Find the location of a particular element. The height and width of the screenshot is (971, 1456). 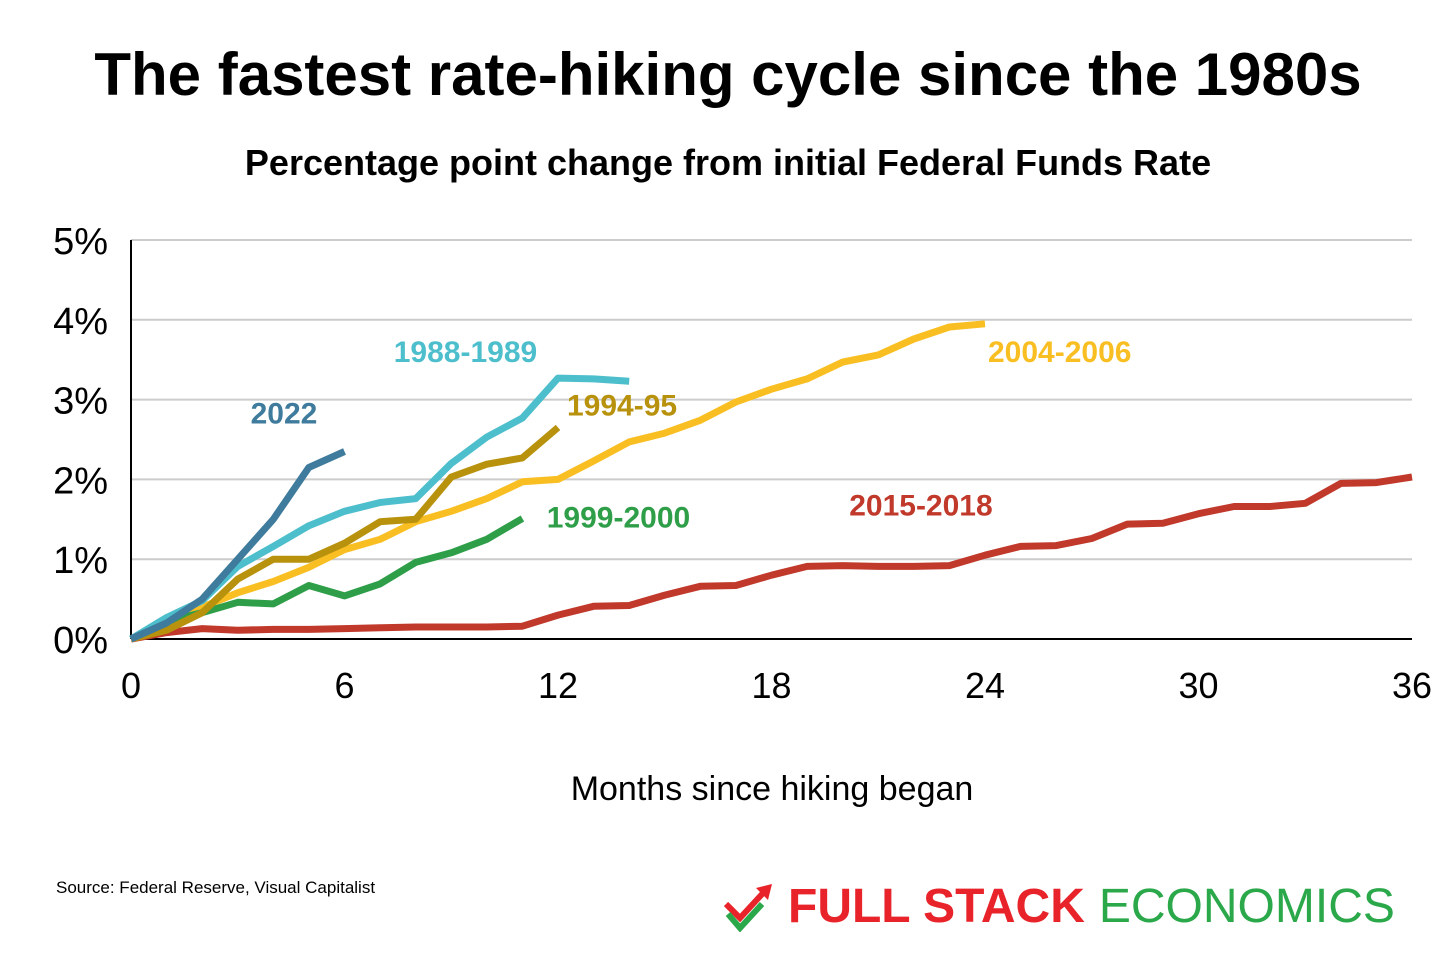

series-label-2022: 2022 is located at coordinates (284, 414).